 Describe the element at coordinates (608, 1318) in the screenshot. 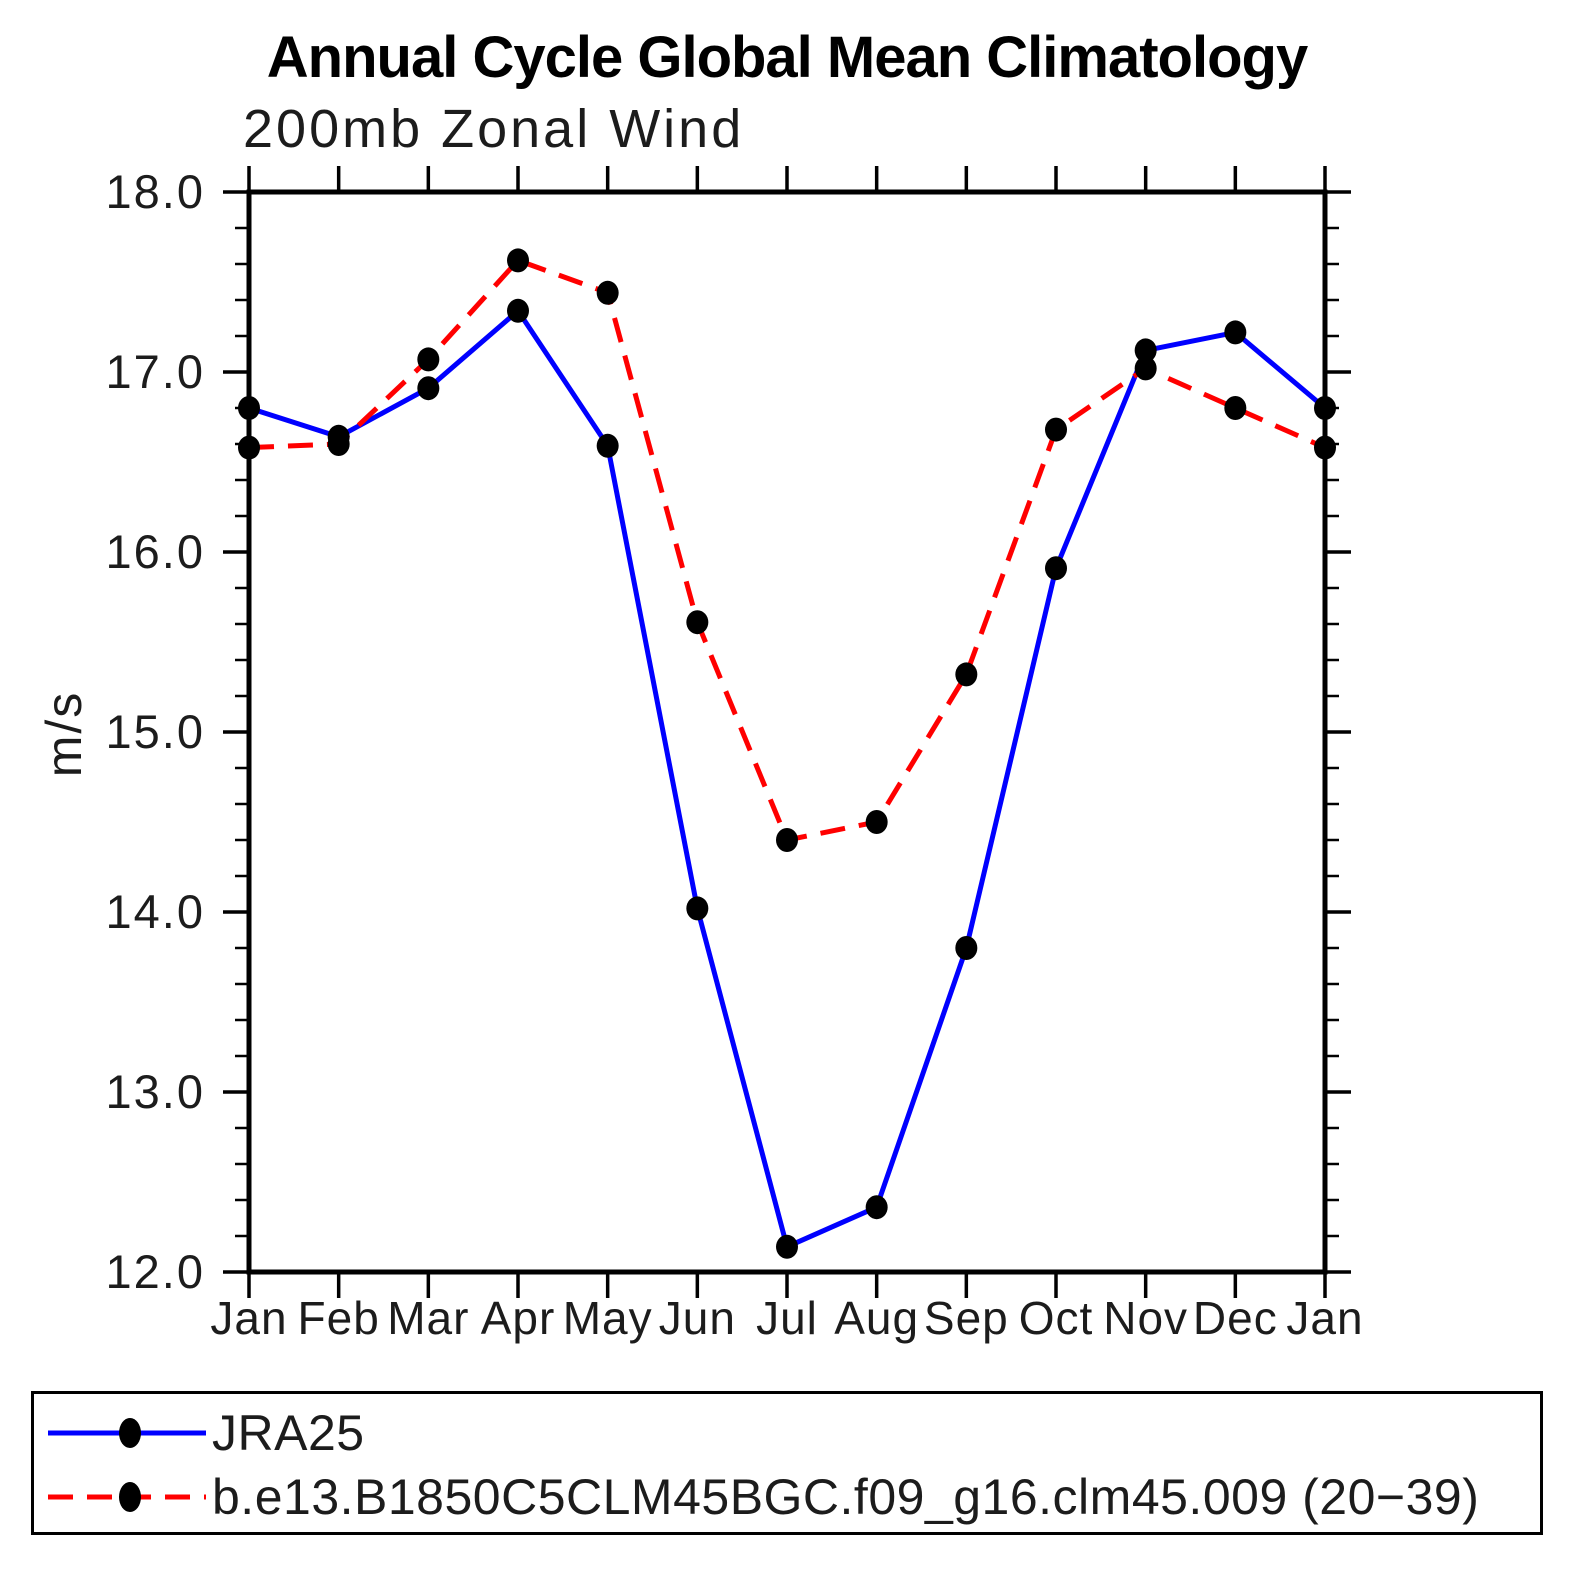

I see `x-tick-label: May` at that location.